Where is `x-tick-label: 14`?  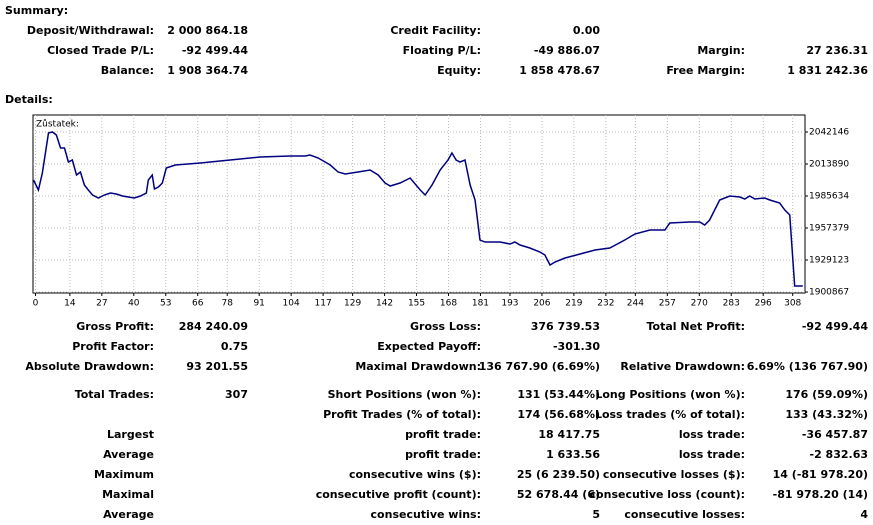
x-tick-label: 14 is located at coordinates (70, 304).